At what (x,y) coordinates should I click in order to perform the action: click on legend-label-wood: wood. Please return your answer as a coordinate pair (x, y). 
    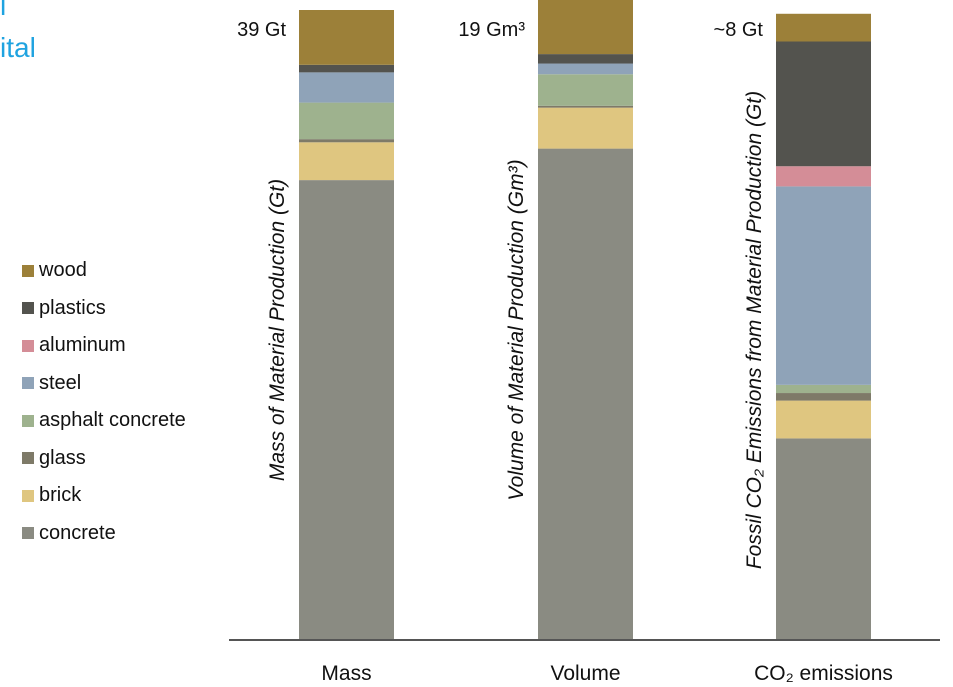
    Looking at the image, I should click on (63, 270).